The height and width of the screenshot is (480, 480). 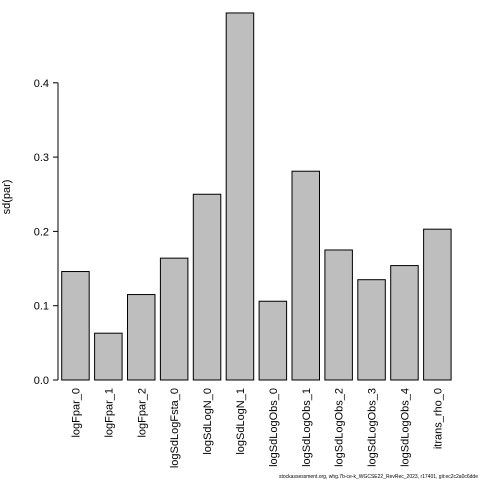 What do you see at coordinates (438, 418) in the screenshot?
I see `x-tick-label: itrans_rho_0` at bounding box center [438, 418].